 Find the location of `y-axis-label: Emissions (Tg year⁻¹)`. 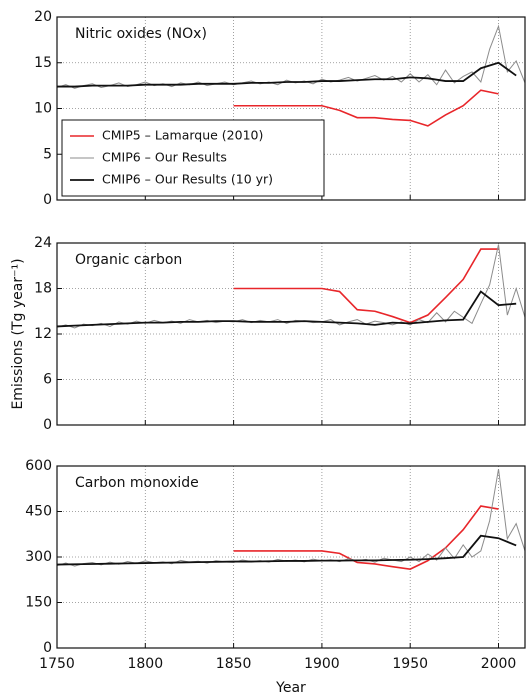

y-axis-label: Emissions (Tg year⁻¹) is located at coordinates (18, 333).